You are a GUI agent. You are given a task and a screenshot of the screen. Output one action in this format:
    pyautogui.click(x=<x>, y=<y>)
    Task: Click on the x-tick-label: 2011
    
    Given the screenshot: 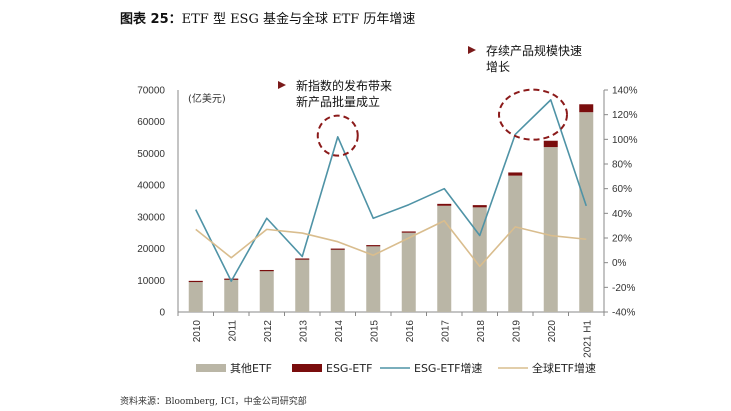 What is the action you would take?
    pyautogui.click(x=232, y=331)
    